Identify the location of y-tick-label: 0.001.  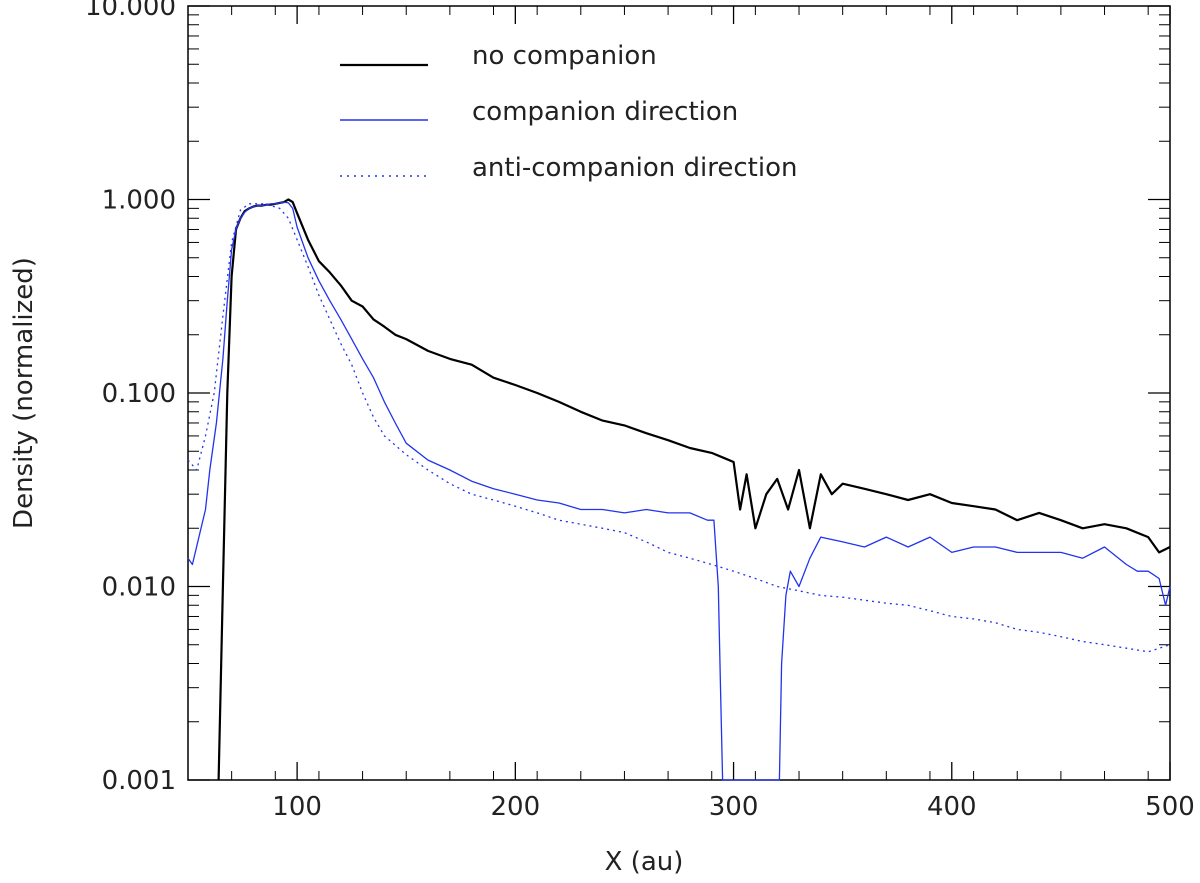
(139, 781).